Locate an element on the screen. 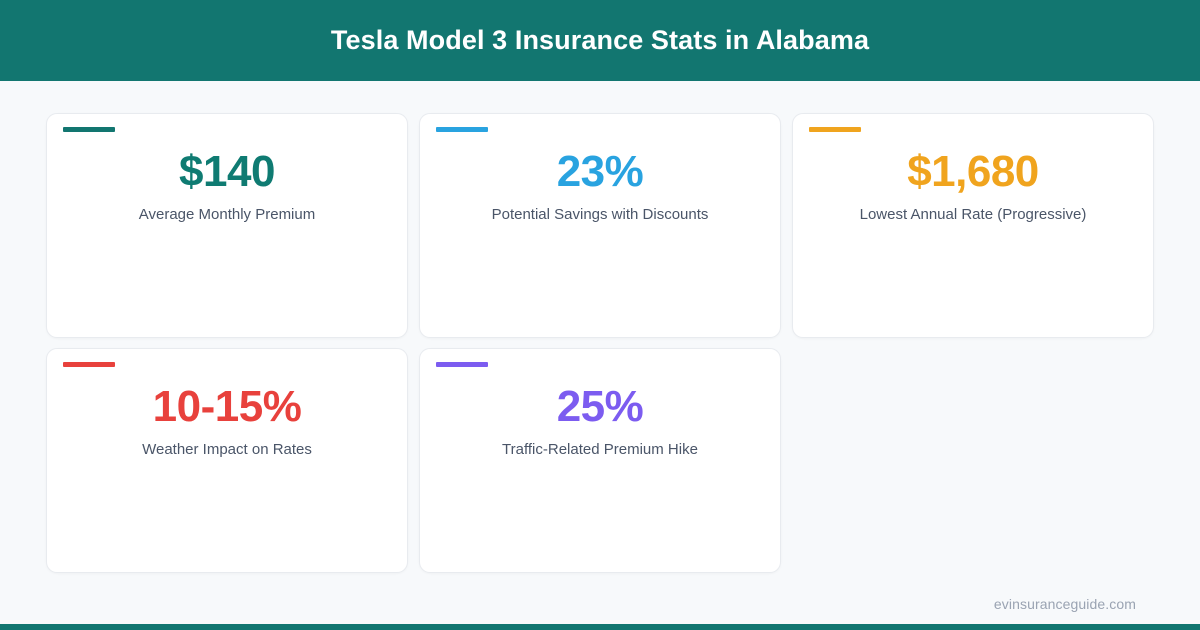  stat-label: Lowest Annual Rate (Progressive) is located at coordinates (973, 215).